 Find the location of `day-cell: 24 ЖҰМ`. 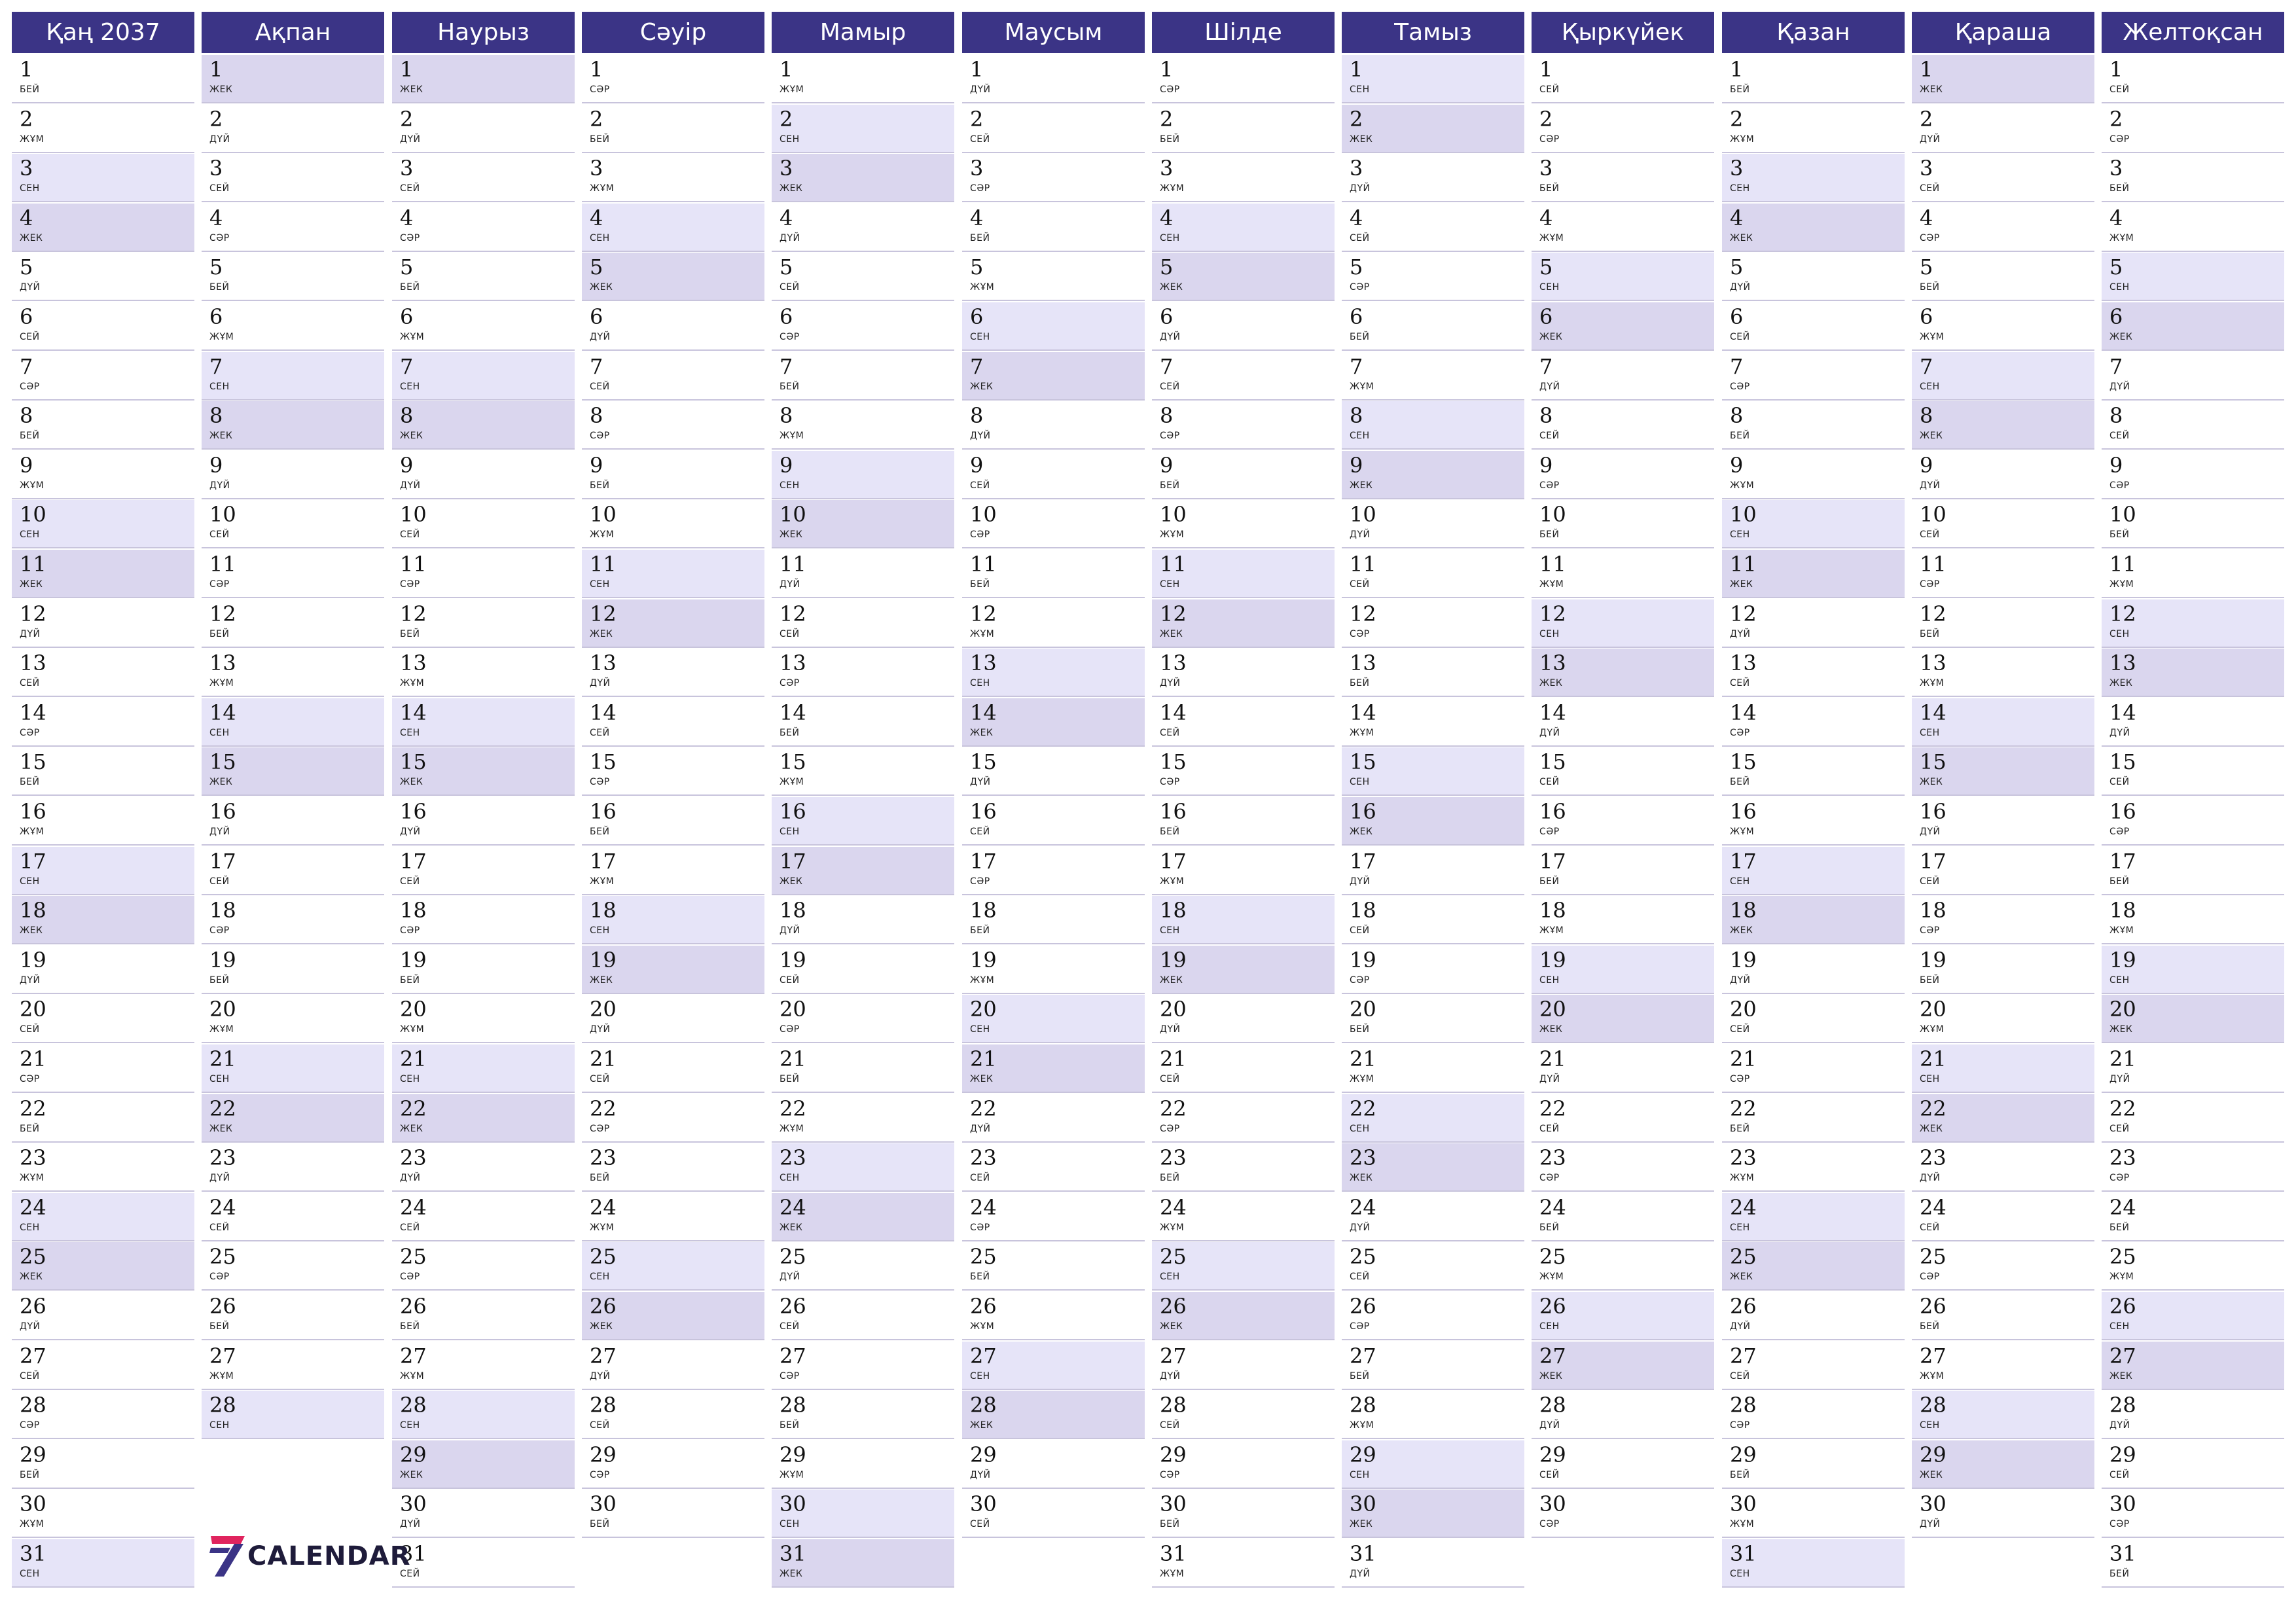

day-cell: 24 ЖҰМ is located at coordinates (1243, 1217).